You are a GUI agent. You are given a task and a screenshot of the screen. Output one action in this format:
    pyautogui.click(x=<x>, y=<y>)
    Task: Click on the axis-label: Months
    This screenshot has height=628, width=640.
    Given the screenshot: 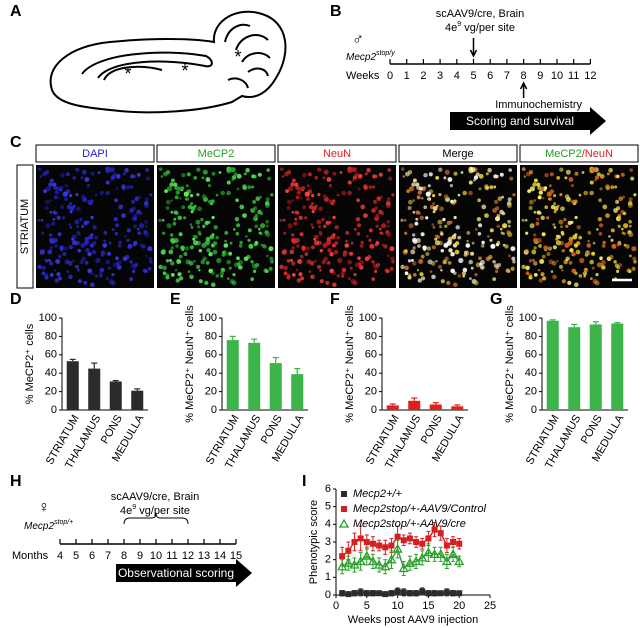 What is the action you would take?
    pyautogui.click(x=30, y=556)
    